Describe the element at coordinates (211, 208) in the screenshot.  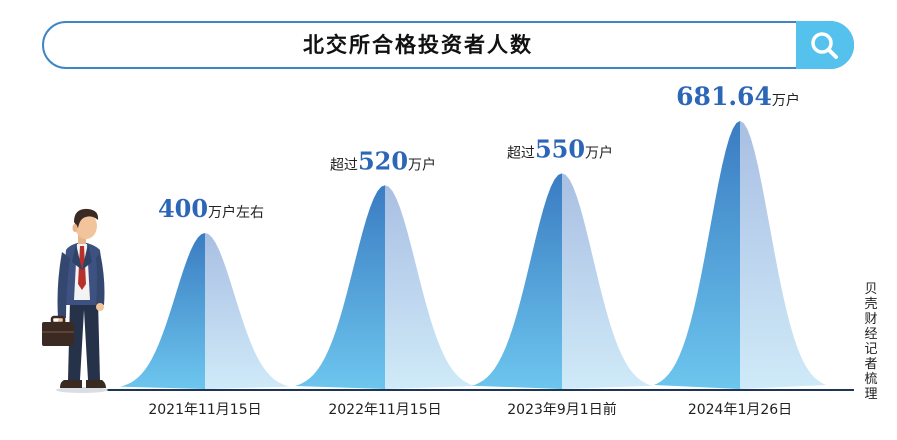
I see `value-label: 400万户左右` at that location.